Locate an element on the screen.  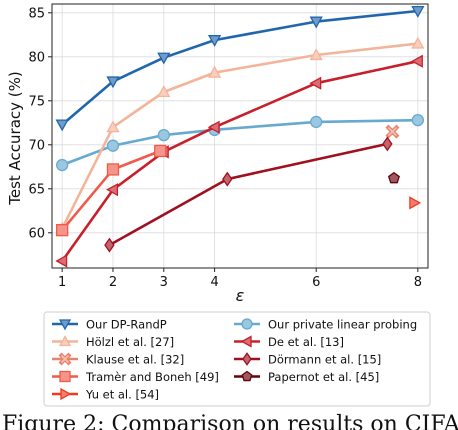
legend-label: Dörmann et al. [15] is located at coordinates (324, 360).